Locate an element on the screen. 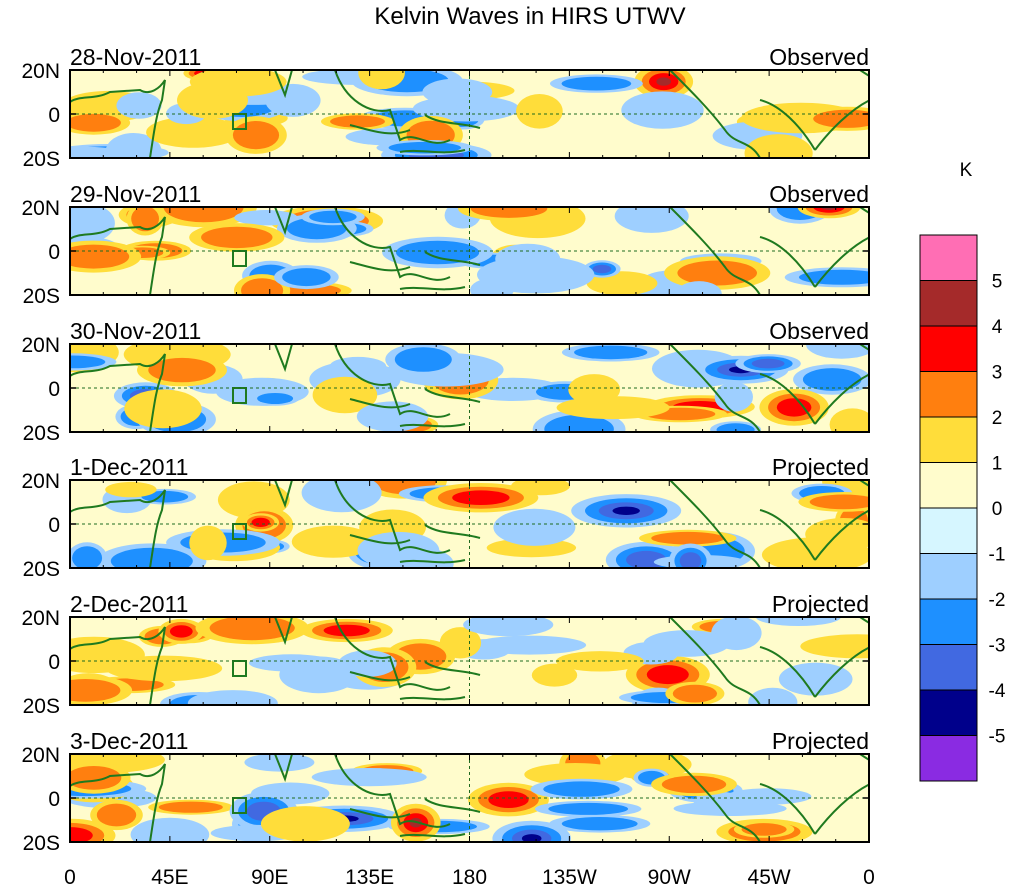 Image resolution: width=1015 pixels, height=887 pixels. longitude-axis: 0 45E 90E 135E 180 135W 90W 45W 0 is located at coordinates (469, 876).